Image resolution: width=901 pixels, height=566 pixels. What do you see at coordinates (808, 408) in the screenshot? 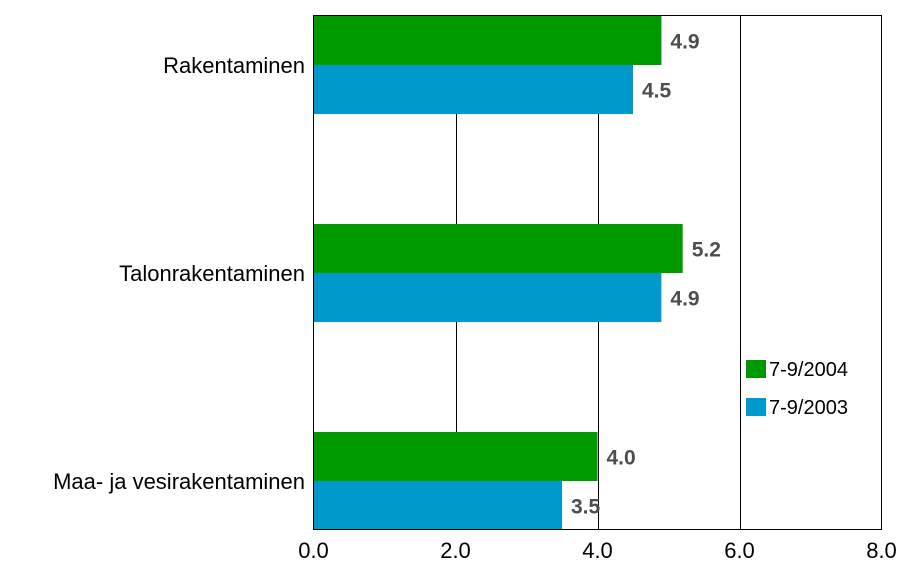
I see `legend-label: 7-9/2003` at bounding box center [808, 408].